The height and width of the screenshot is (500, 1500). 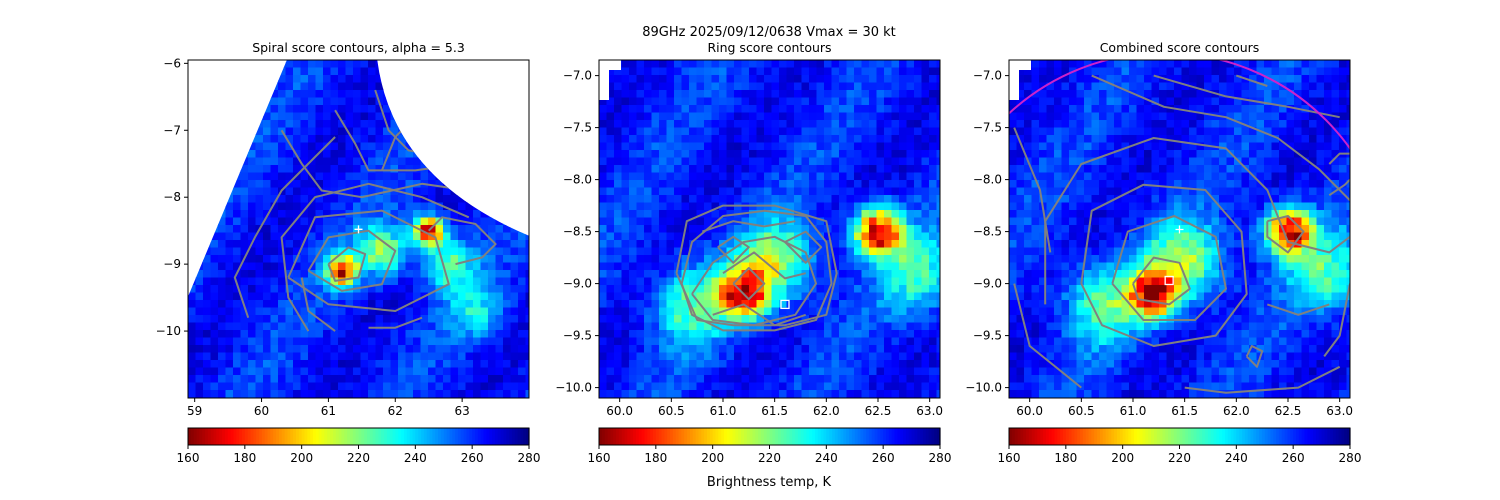 What do you see at coordinates (328, 411) in the screenshot?
I see `x-tick-label: 61` at bounding box center [328, 411].